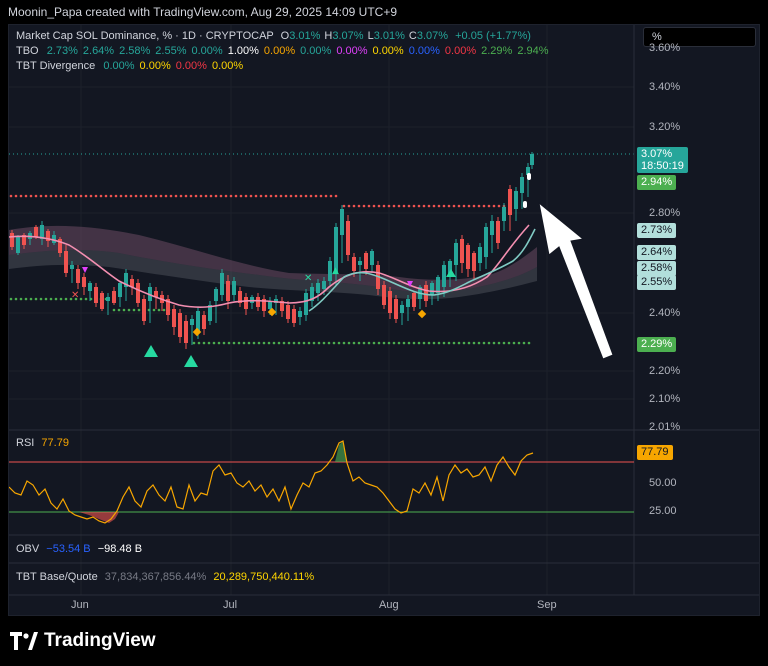 The image size is (768, 666). Describe the element at coordinates (662, 160) in the screenshot. I see `last-price-tag: 3.07% 18:50:19` at that location.